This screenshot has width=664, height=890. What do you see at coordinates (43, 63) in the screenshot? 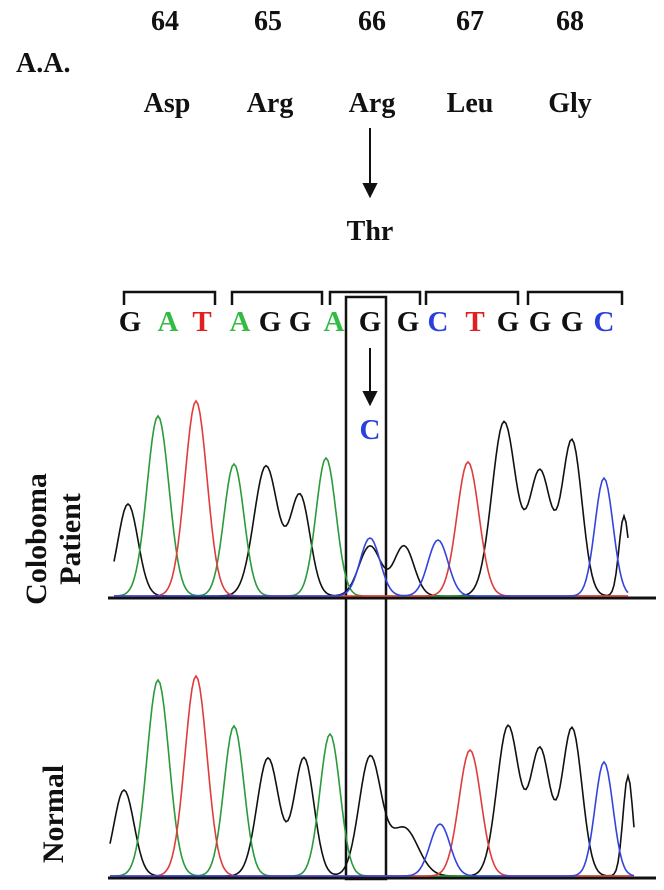
I see `aa-header-label: A.A.` at bounding box center [43, 63].